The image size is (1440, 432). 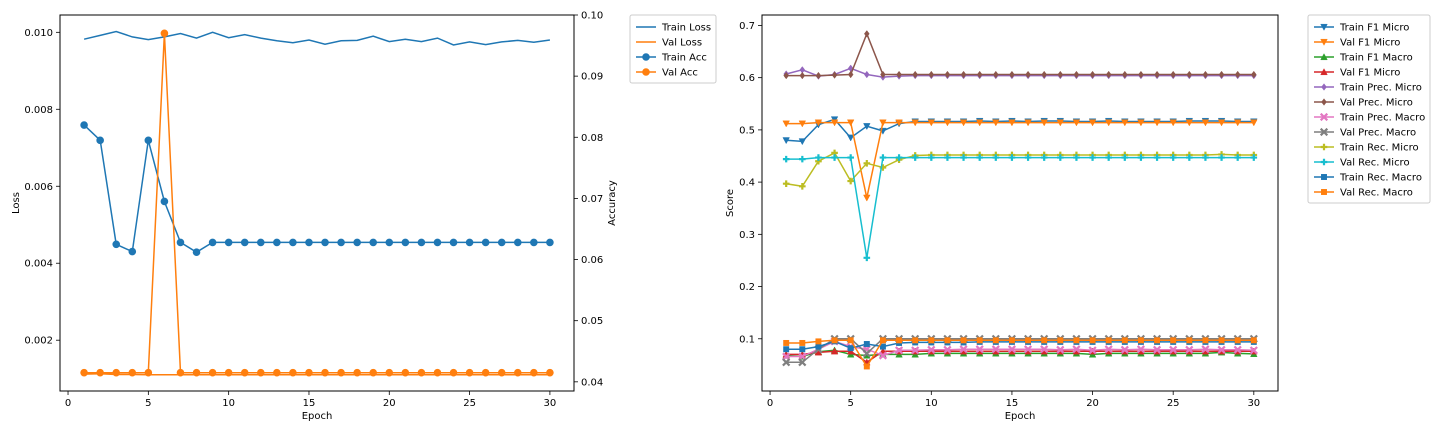 What do you see at coordinates (834, 351) in the screenshot?
I see `right-s3-val-f1-micro-point` at bounding box center [834, 351].